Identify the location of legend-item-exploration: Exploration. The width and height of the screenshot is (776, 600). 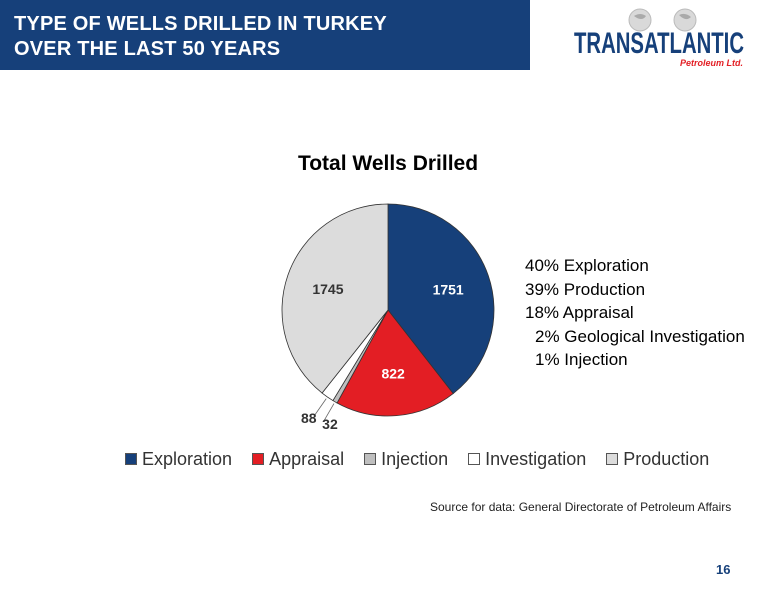
(178, 459).